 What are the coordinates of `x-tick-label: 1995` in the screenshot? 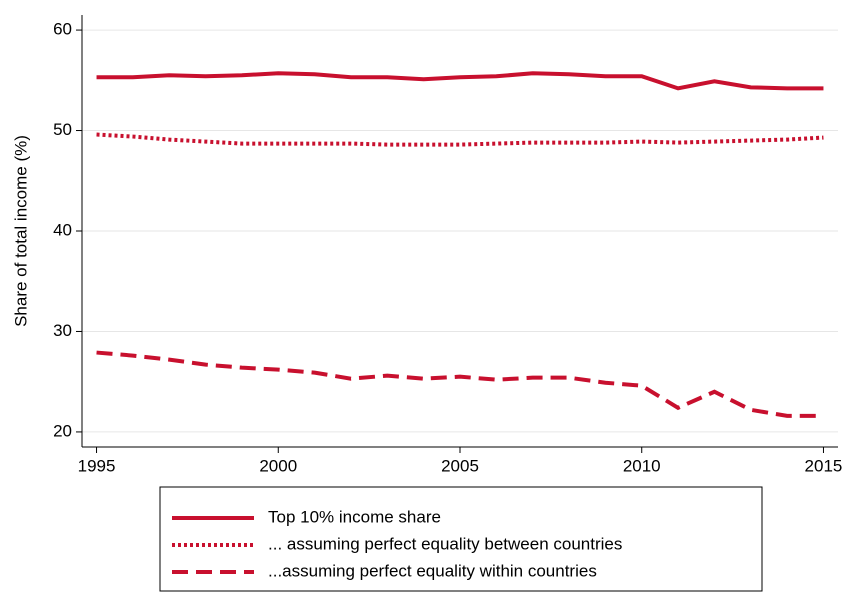 It's located at (97, 465).